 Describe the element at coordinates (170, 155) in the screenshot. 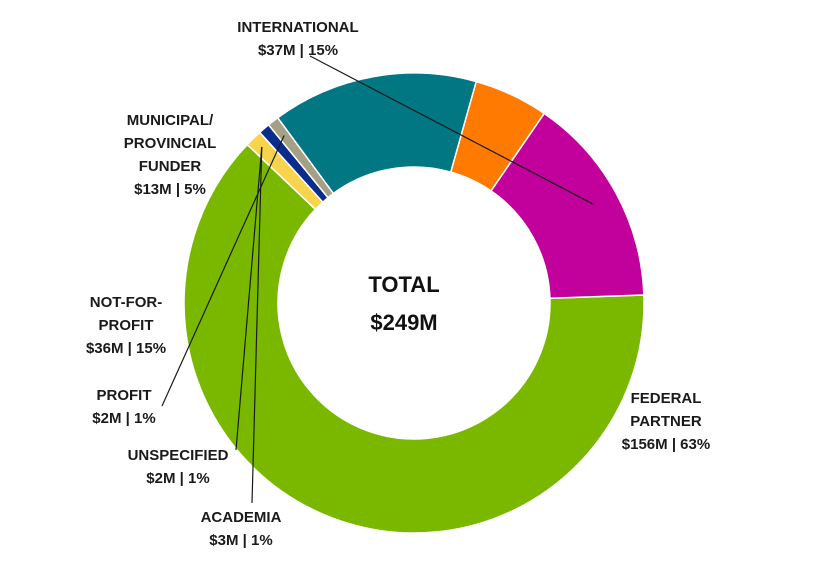

I see `label-municipal: MUNICIPAL/PROVINCIAL FUNDER $13M | 5%` at that location.